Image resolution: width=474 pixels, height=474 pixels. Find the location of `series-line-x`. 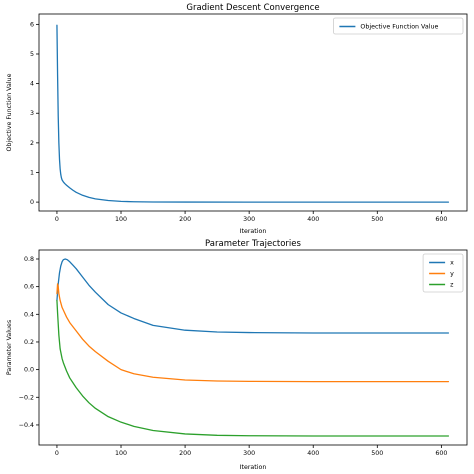

series-line-x is located at coordinates (253, 296).